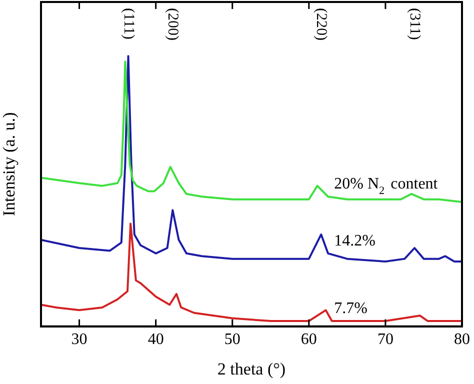 The image size is (474, 384). I want to click on x-tick-label: 80, so click(462, 339).